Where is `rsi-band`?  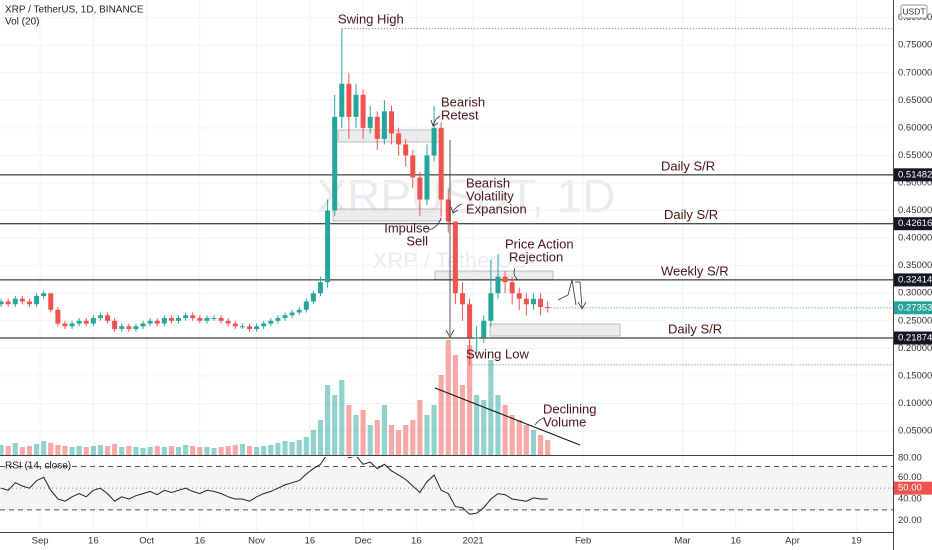 rsi-band is located at coordinates (446, 488).